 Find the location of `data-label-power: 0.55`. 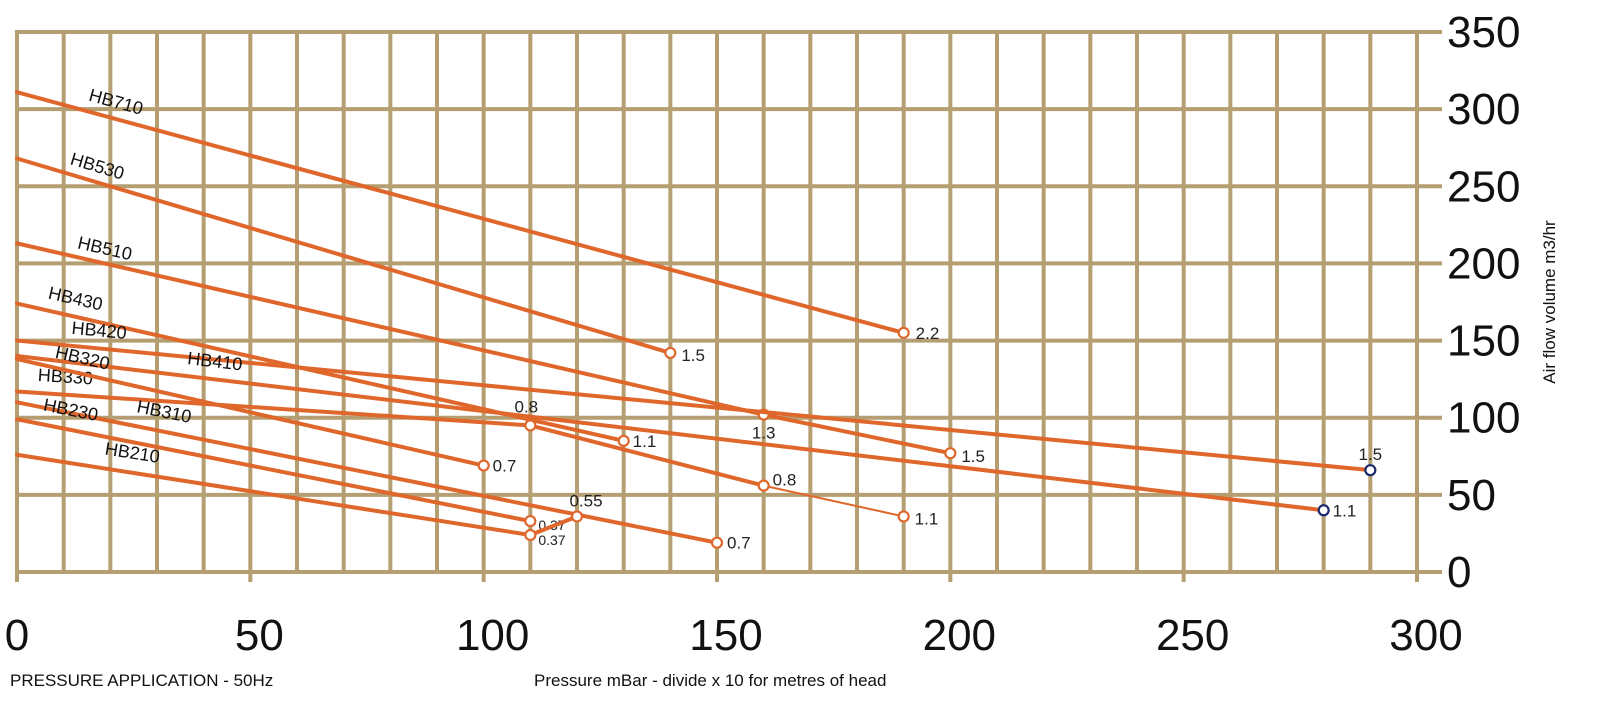

data-label-power: 0.55 is located at coordinates (585, 500).